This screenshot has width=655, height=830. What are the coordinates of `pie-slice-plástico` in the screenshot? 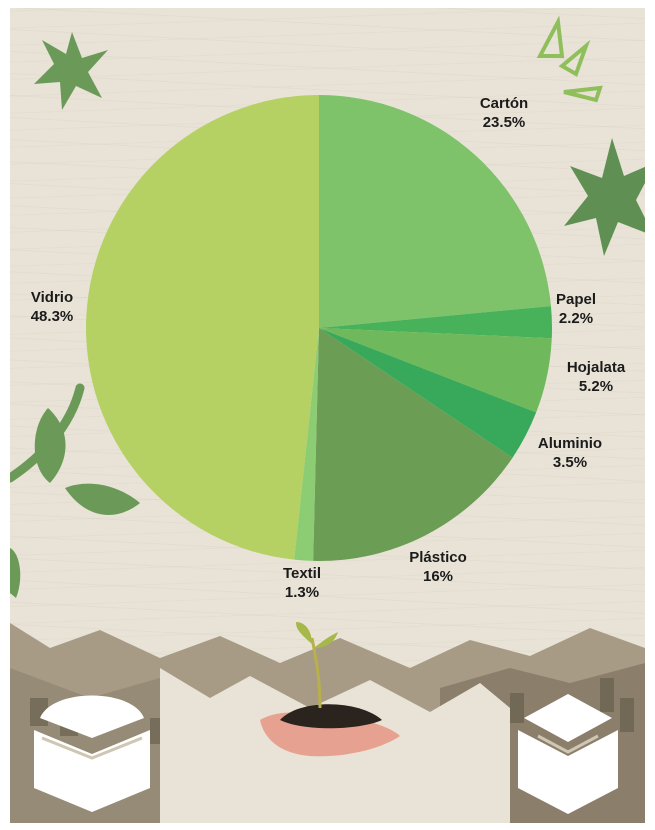 It's located at (413, 445).